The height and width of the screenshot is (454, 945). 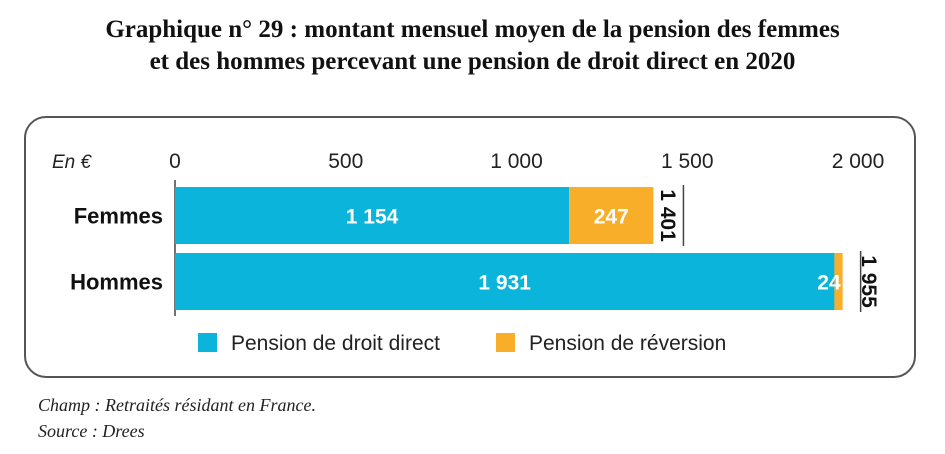 What do you see at coordinates (175, 161) in the screenshot?
I see `x-tick-label-0: 0` at bounding box center [175, 161].